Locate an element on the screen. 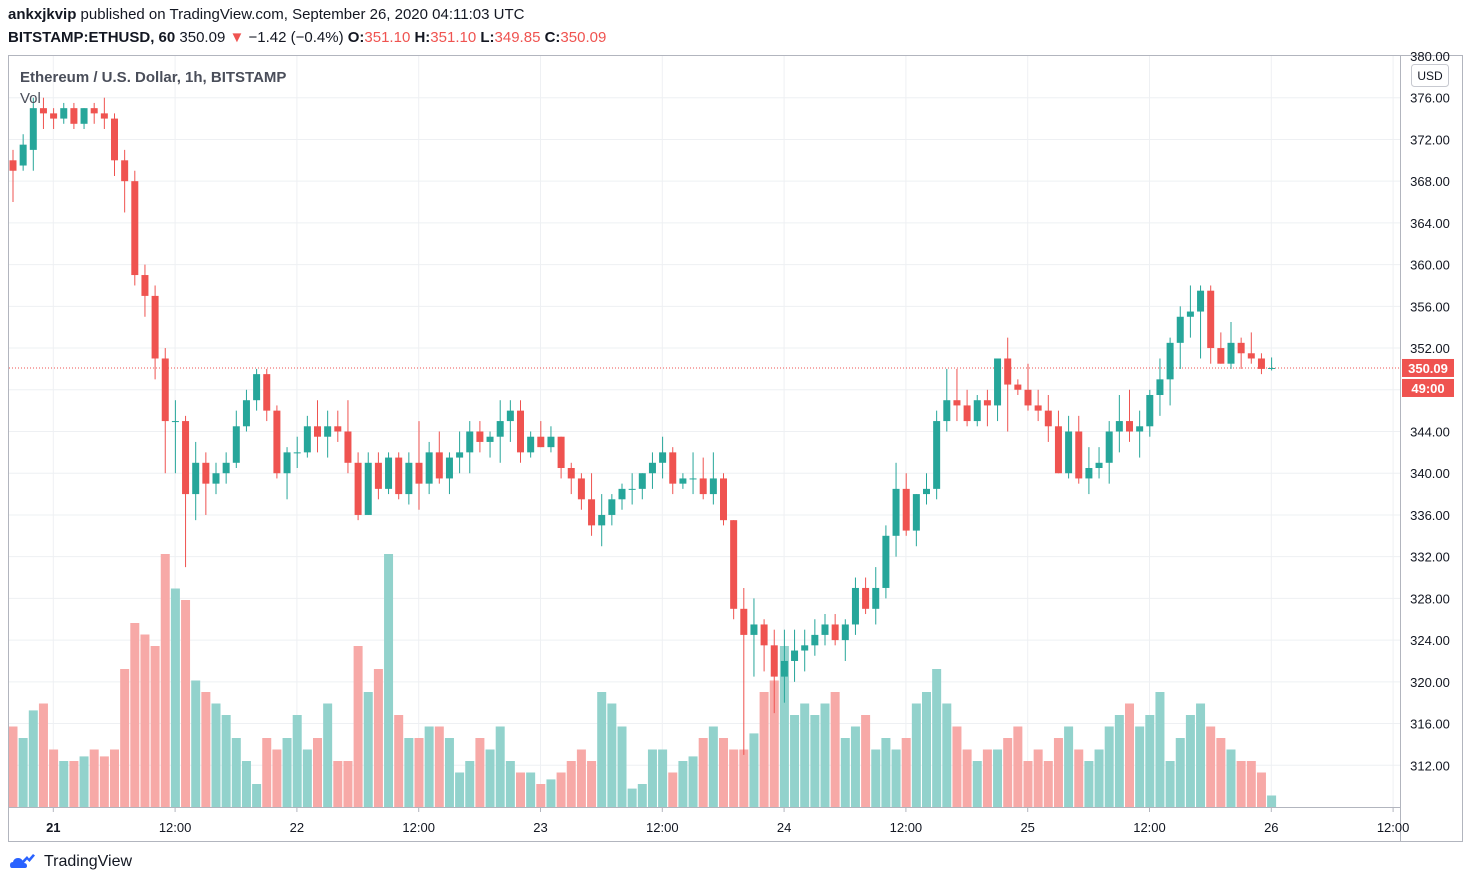 This screenshot has height=888, width=1470. change-arrow: ▼ is located at coordinates (237, 37).